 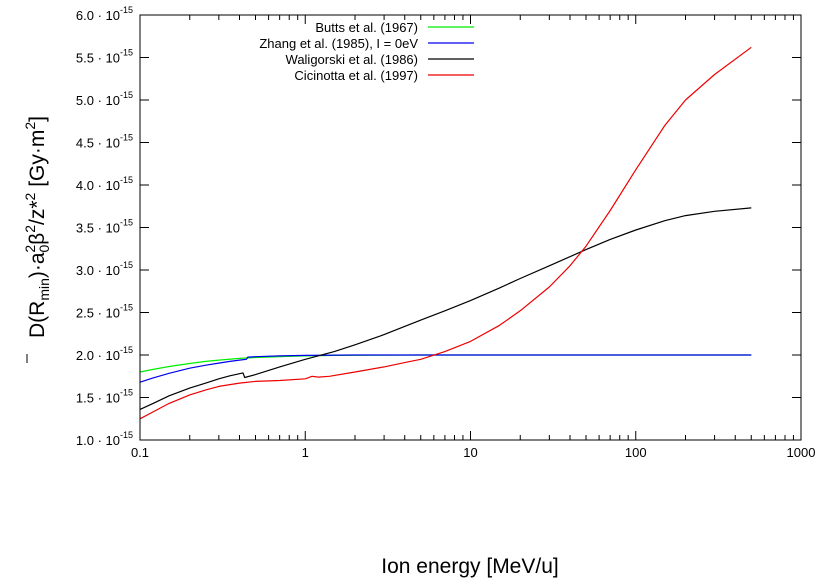 I want to click on legend-label: Zhang et al. (1985), I = 0eV, so click(x=338, y=43).